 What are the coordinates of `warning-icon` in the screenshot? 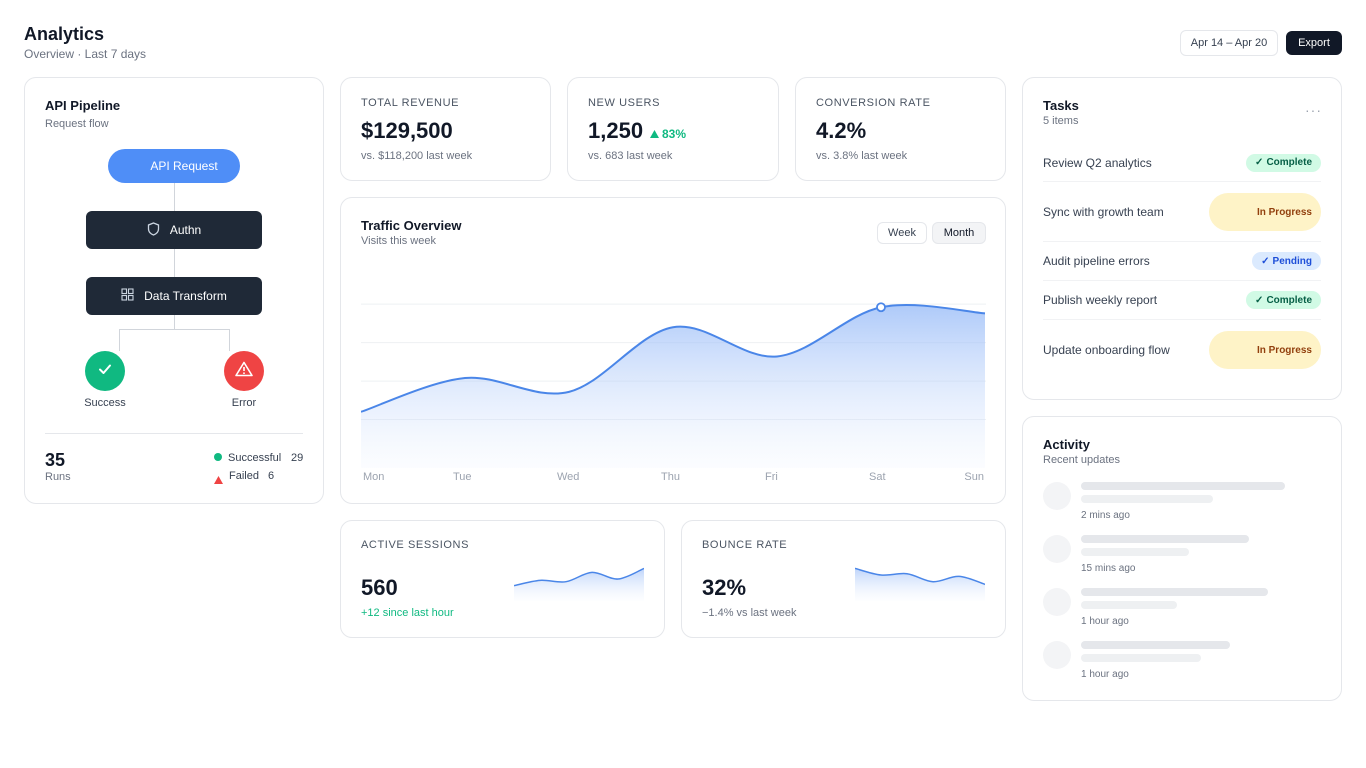 It's located at (244, 371).